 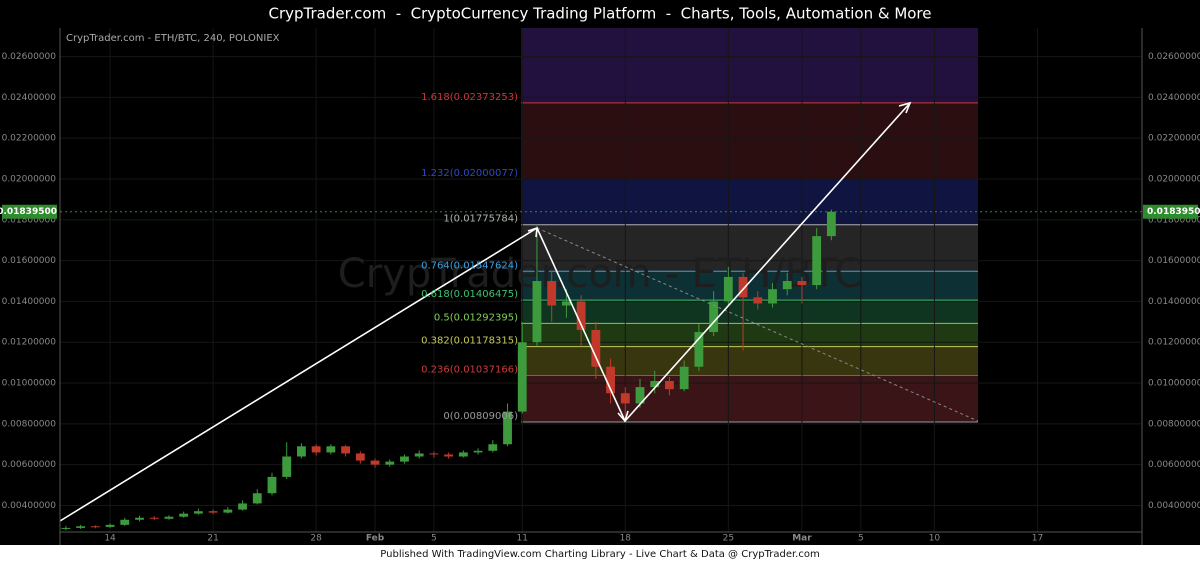 I want to click on legend-text: CrypTrader.com - ETH/BTC, 240, POLONIEX, so click(x=173, y=38).